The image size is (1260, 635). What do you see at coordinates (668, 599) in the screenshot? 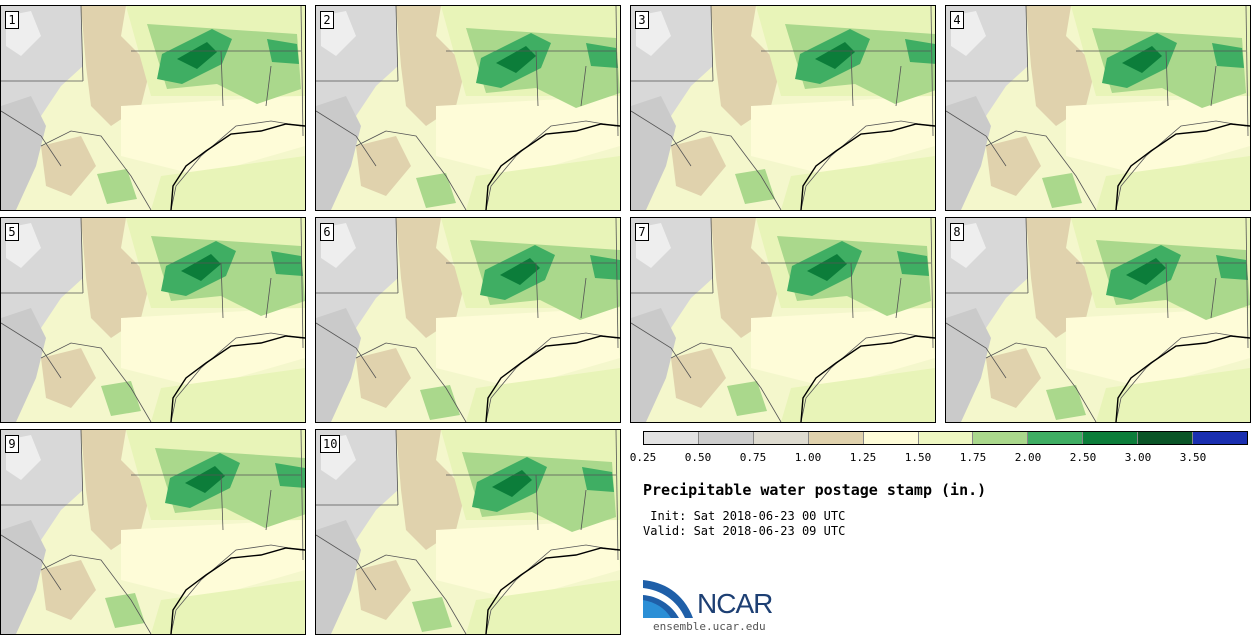
I see `ncar-logo-icon` at bounding box center [668, 599].